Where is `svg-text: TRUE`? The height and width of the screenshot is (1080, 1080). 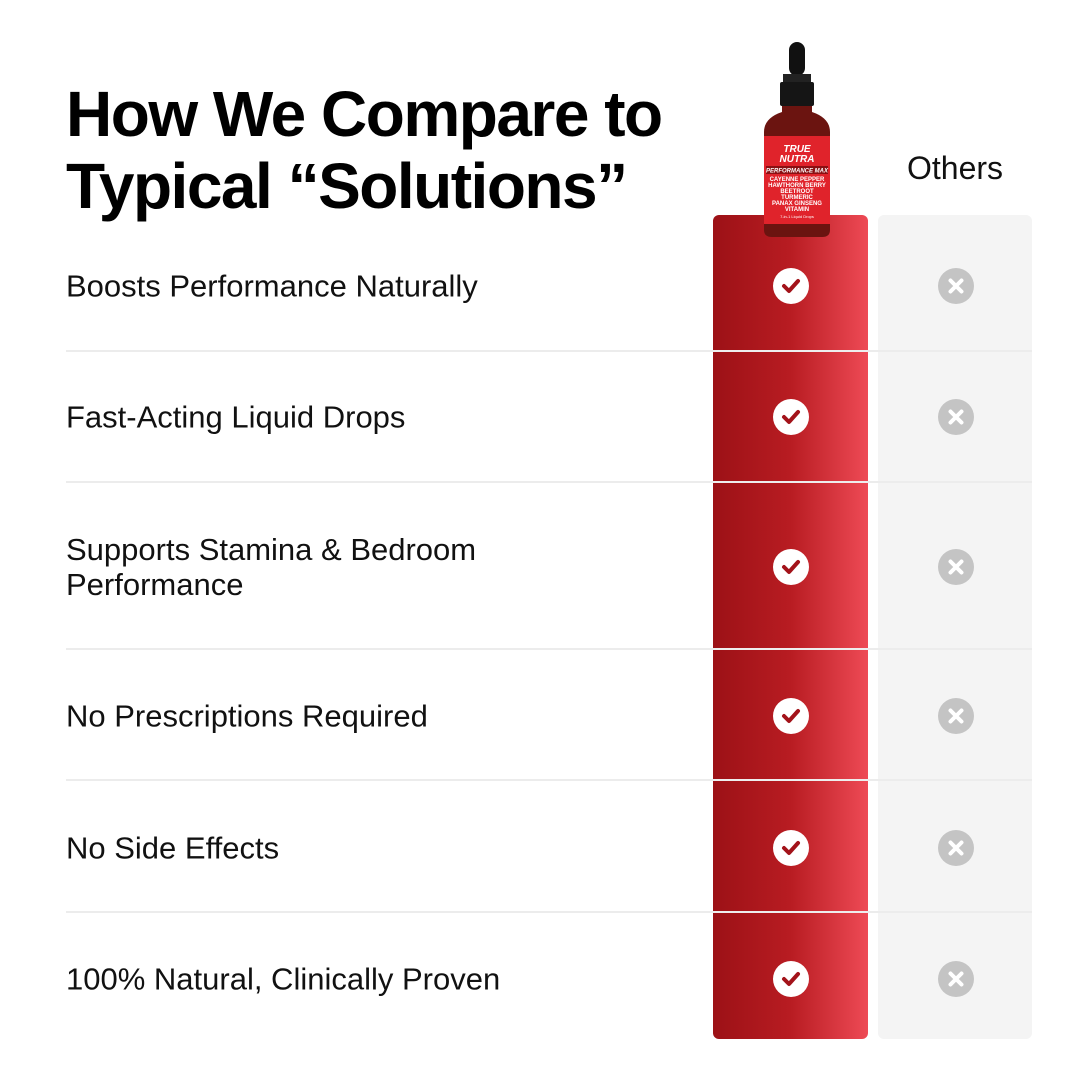 svg-text: TRUE is located at coordinates (797, 149).